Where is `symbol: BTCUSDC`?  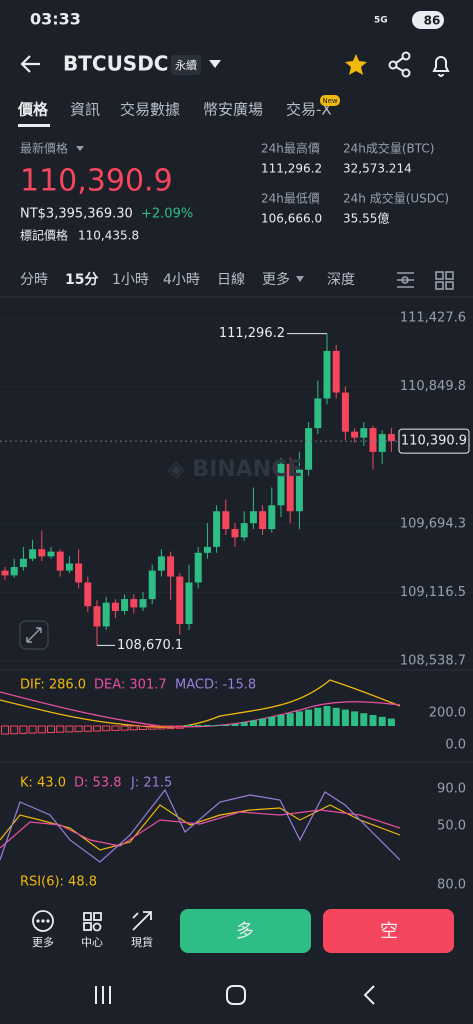
symbol: BTCUSDC is located at coordinates (116, 64).